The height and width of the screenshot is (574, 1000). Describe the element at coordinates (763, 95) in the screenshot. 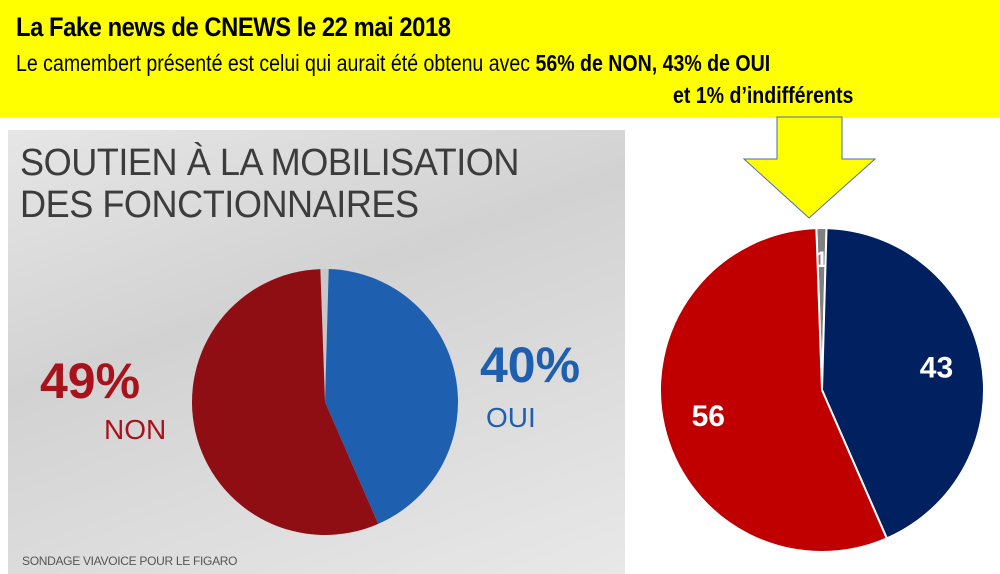

I see `headline-subtitle-line2: et 1% d’indifférents` at that location.